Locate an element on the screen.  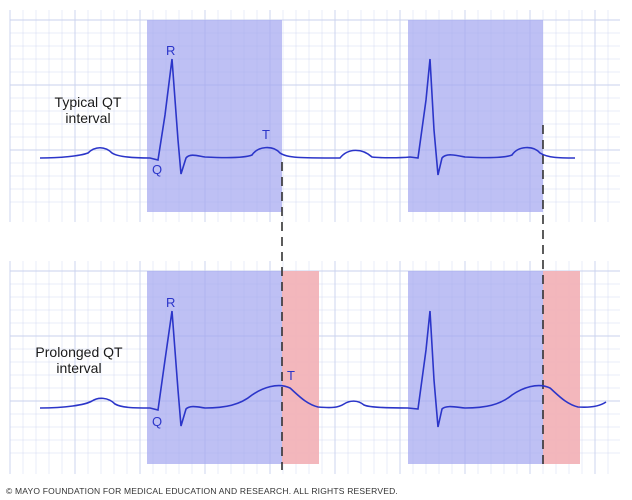
q-wave-label-prolonged: Q is located at coordinates (157, 421).